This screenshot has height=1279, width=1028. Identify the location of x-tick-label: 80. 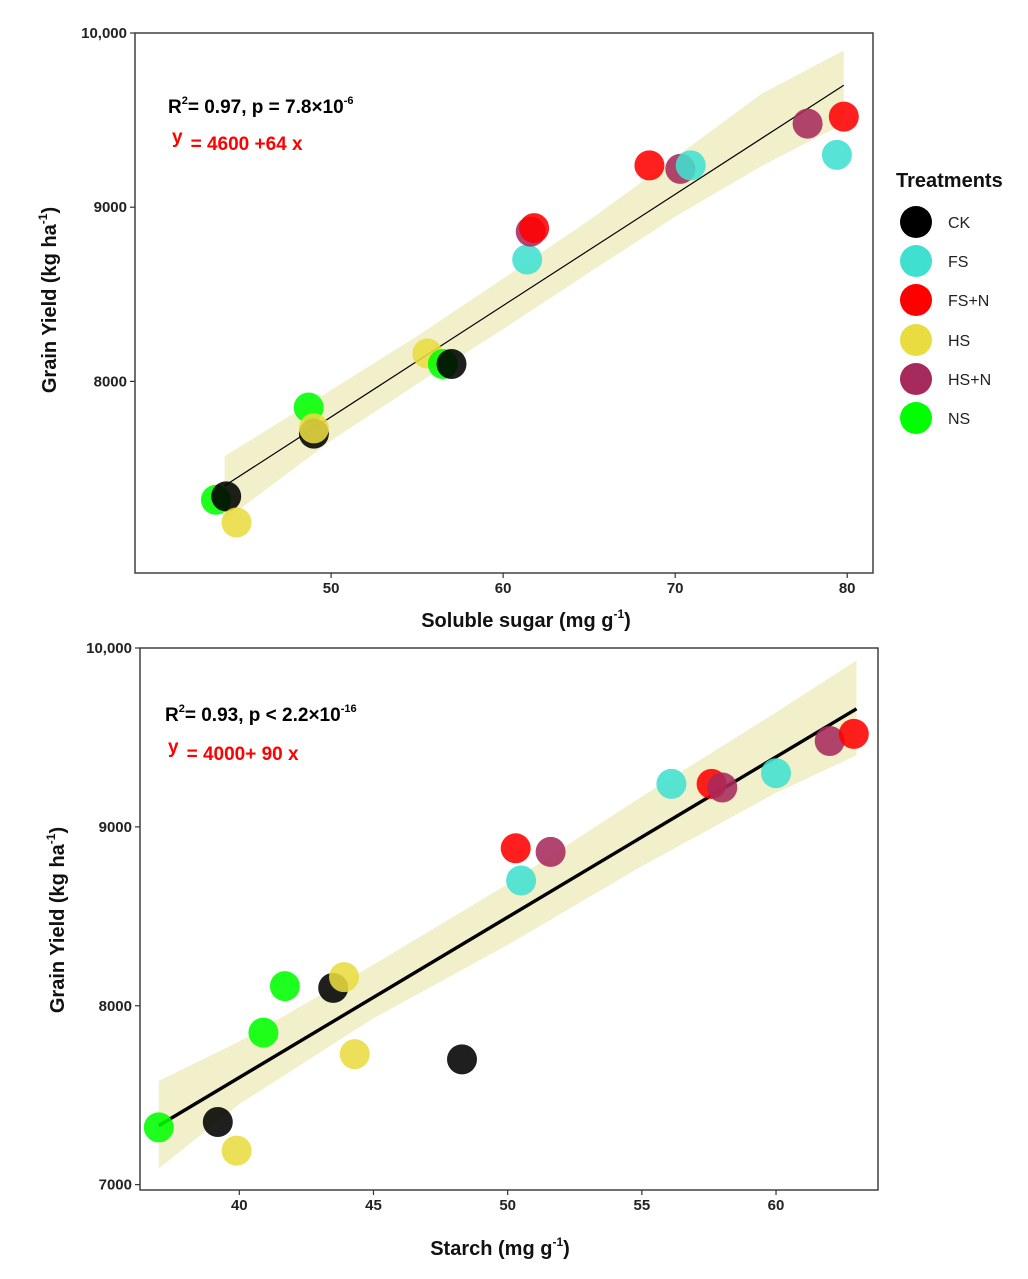
(847, 588).